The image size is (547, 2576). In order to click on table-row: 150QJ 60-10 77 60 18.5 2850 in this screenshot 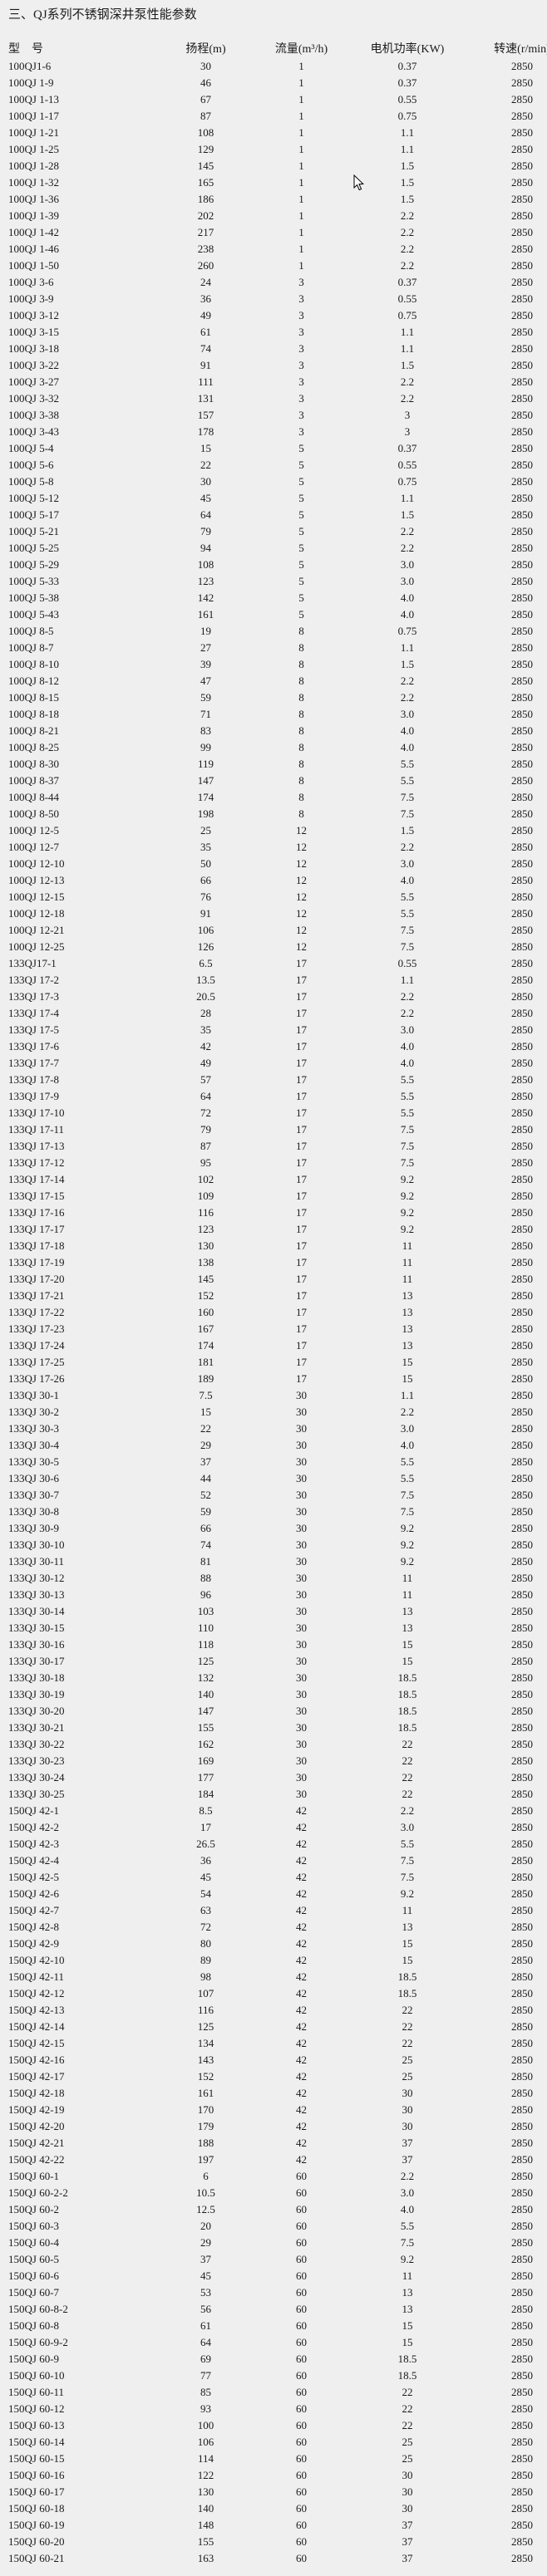, I will do `click(273, 2375)`.